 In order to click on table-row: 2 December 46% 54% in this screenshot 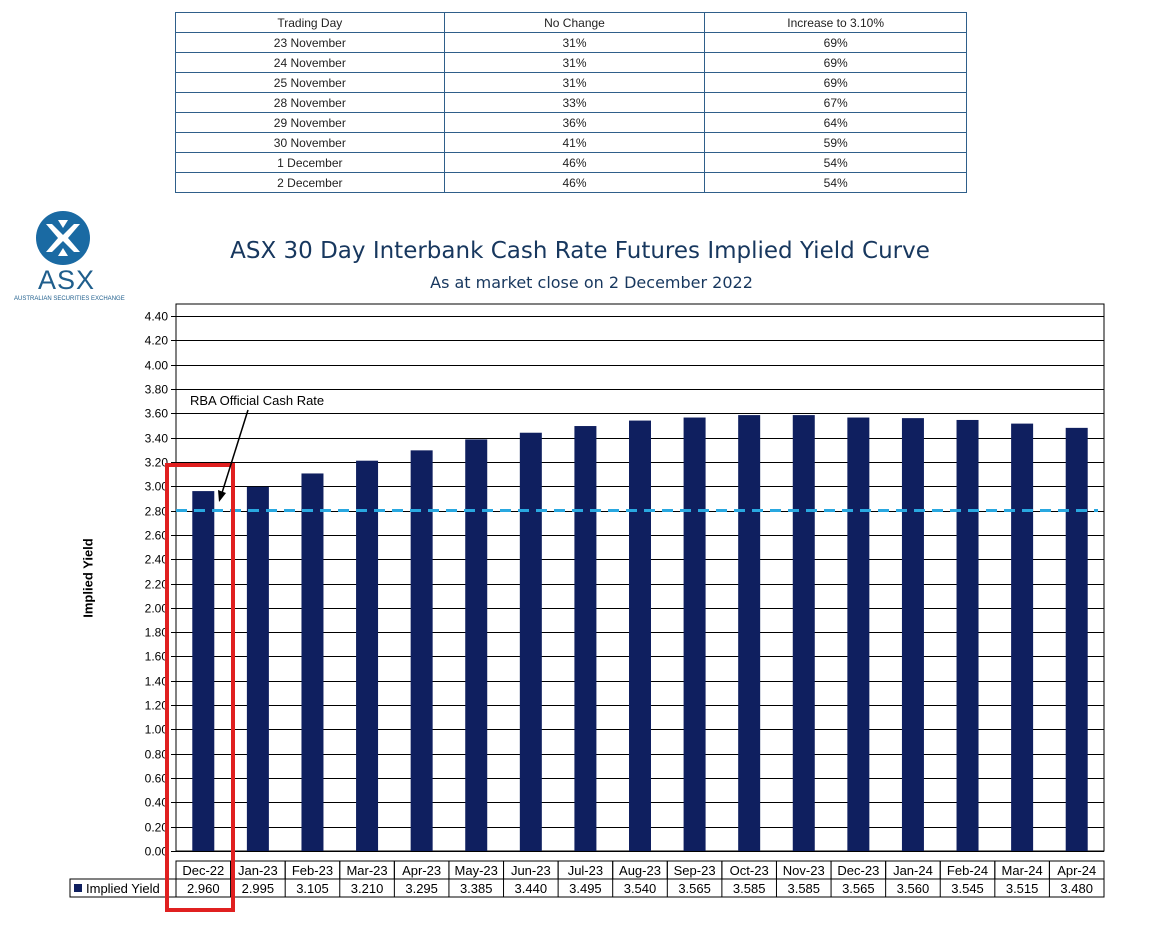, I will do `click(571, 182)`.